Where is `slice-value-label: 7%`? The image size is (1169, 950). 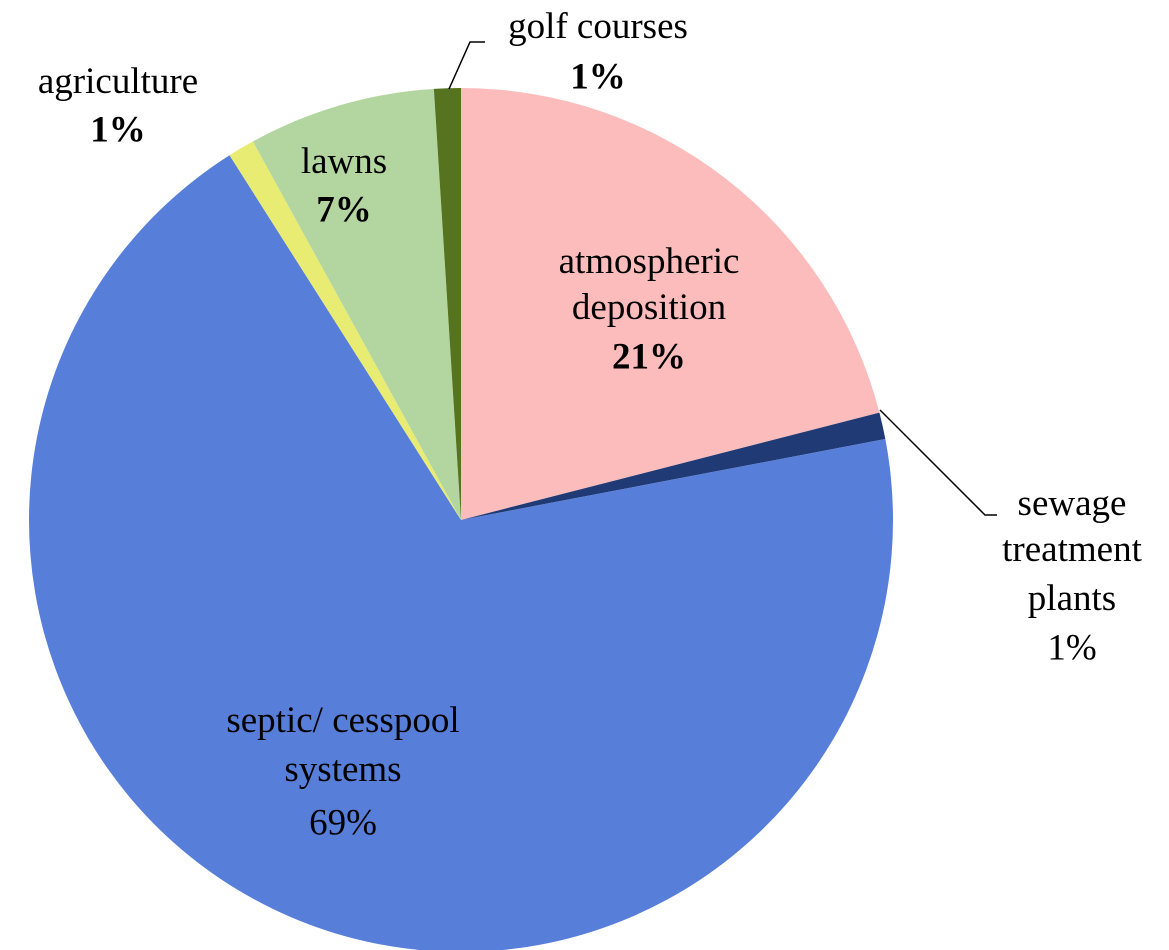
slice-value-label: 7% is located at coordinates (344, 209).